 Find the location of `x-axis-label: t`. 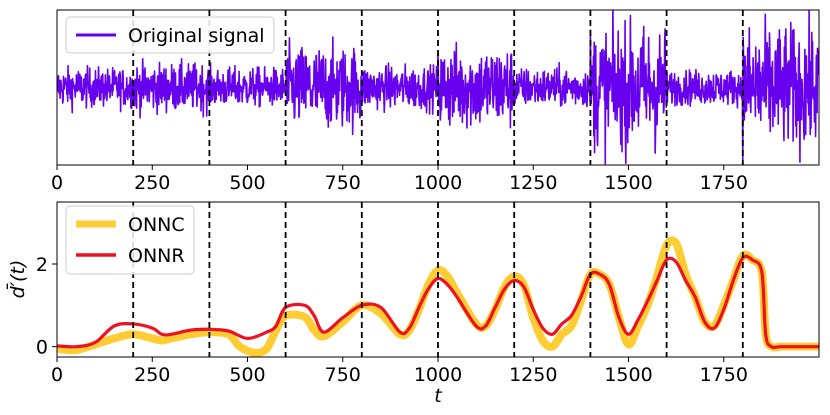

x-axis-label: t is located at coordinates (438, 396).